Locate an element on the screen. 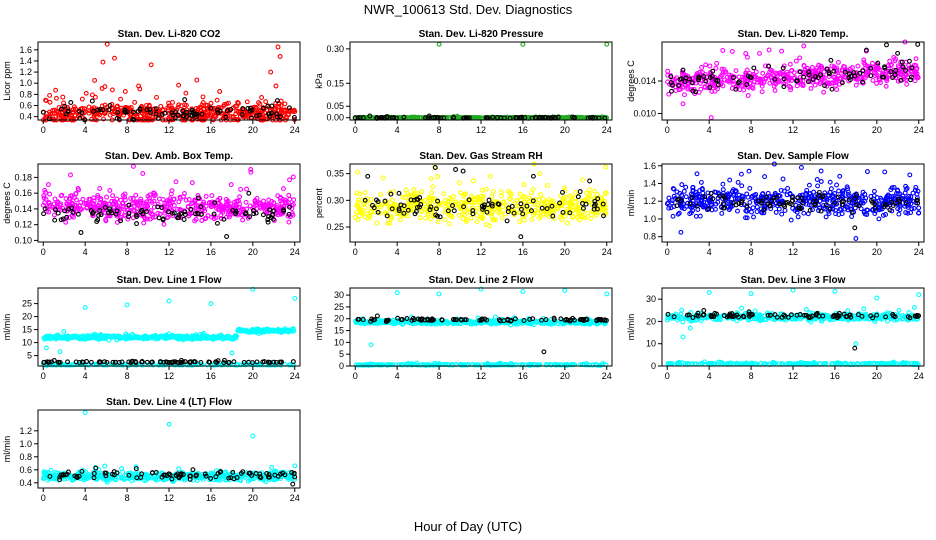 The width and height of the screenshot is (936, 540). panel-title: Stan. Dev. Line 1 Flow is located at coordinates (169, 280).